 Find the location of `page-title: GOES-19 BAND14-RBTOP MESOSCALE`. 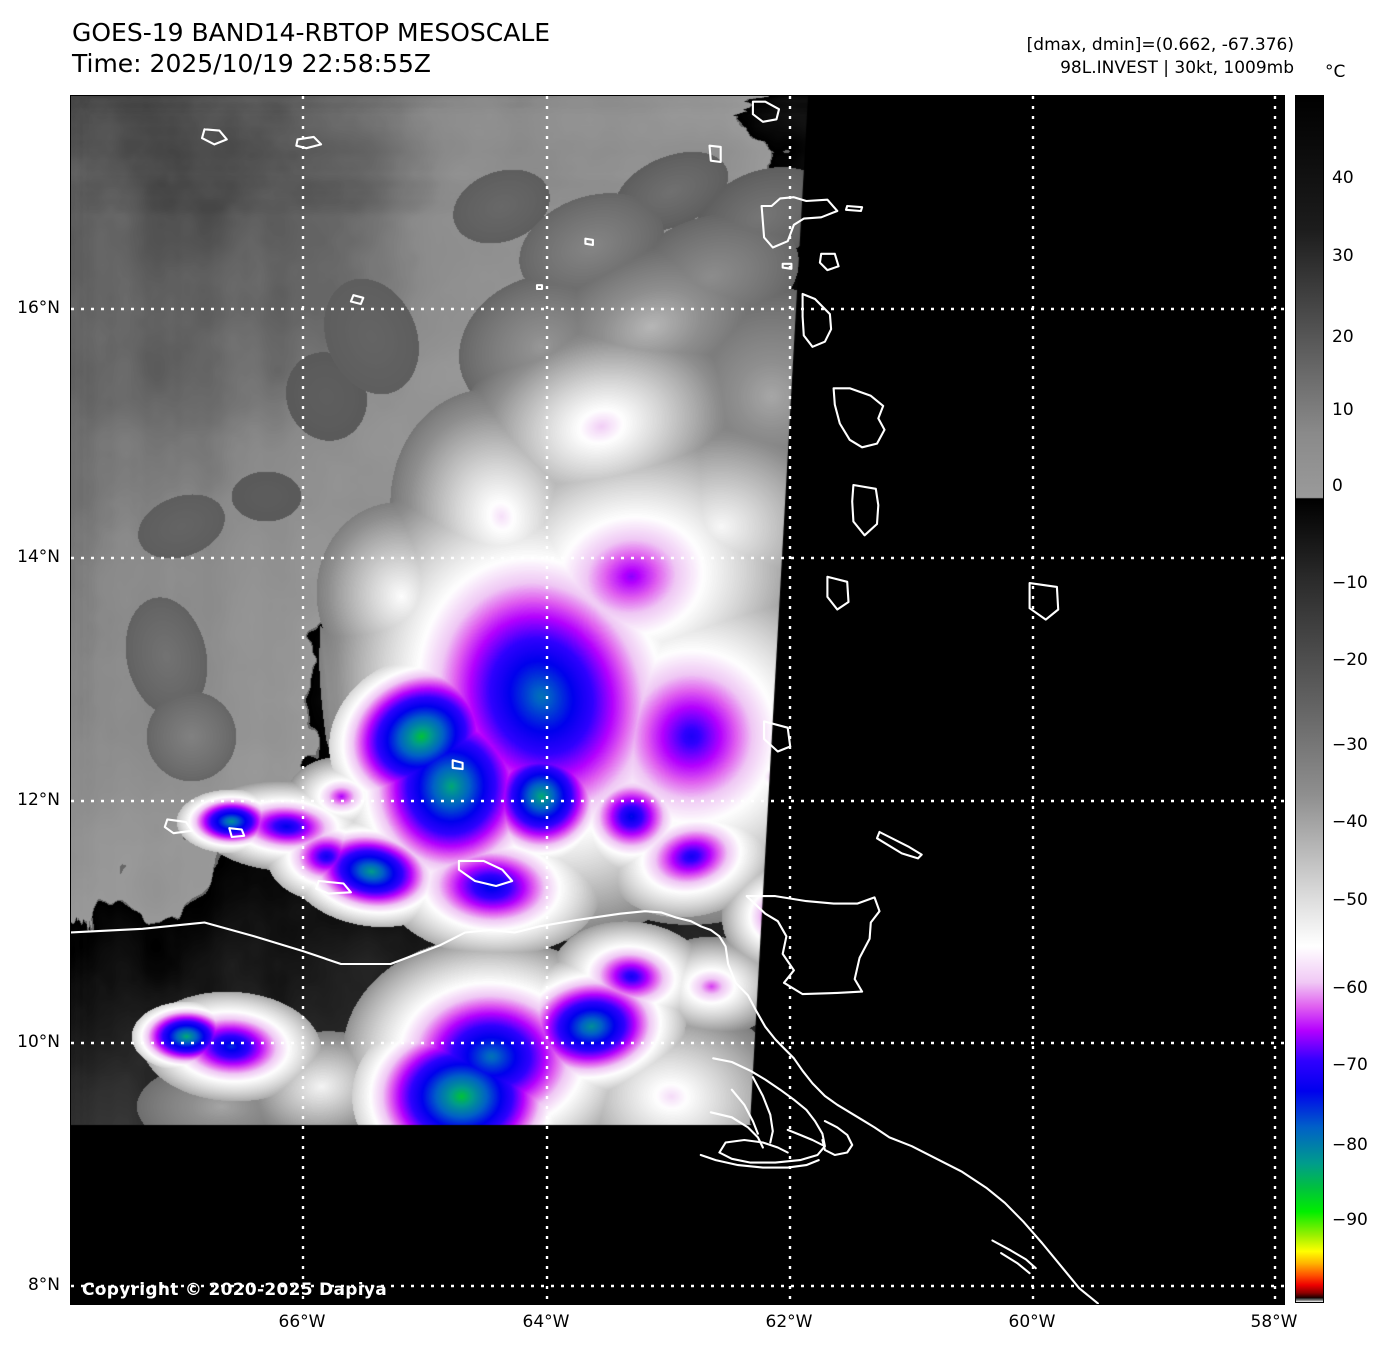

page-title: GOES-19 BAND14-RBTOP MESOSCALE is located at coordinates (311, 32).